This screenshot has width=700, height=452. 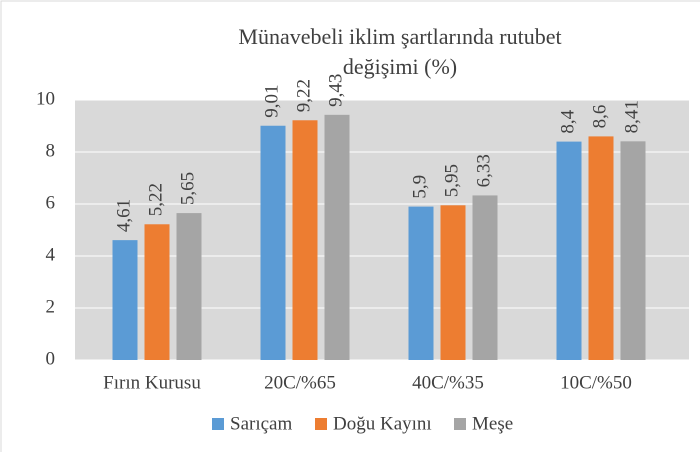 I want to click on data-label: 5,65, so click(x=187, y=188).